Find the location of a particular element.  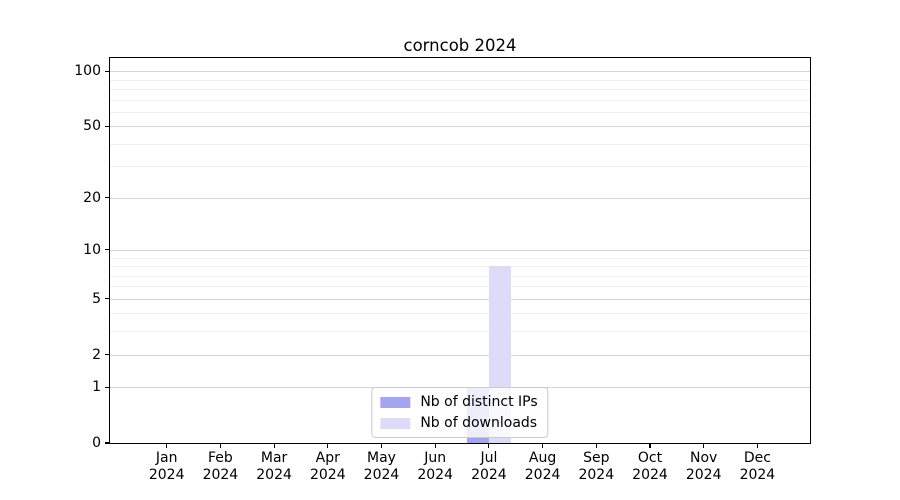

legend-entry: Nb of downloads is located at coordinates (458, 423).